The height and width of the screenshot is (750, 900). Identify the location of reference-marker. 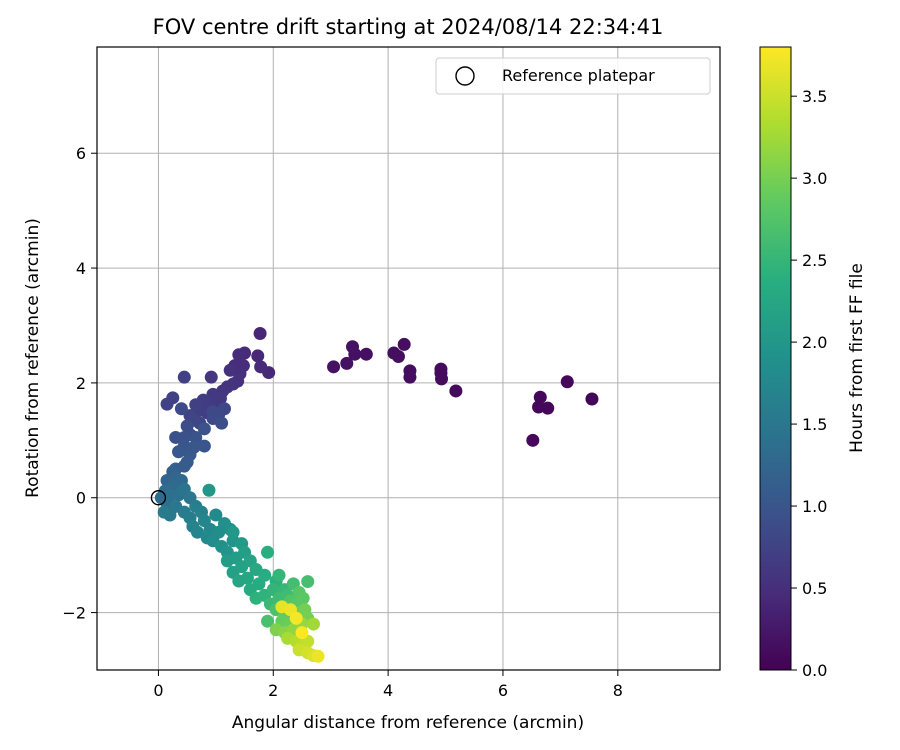
(158, 498).